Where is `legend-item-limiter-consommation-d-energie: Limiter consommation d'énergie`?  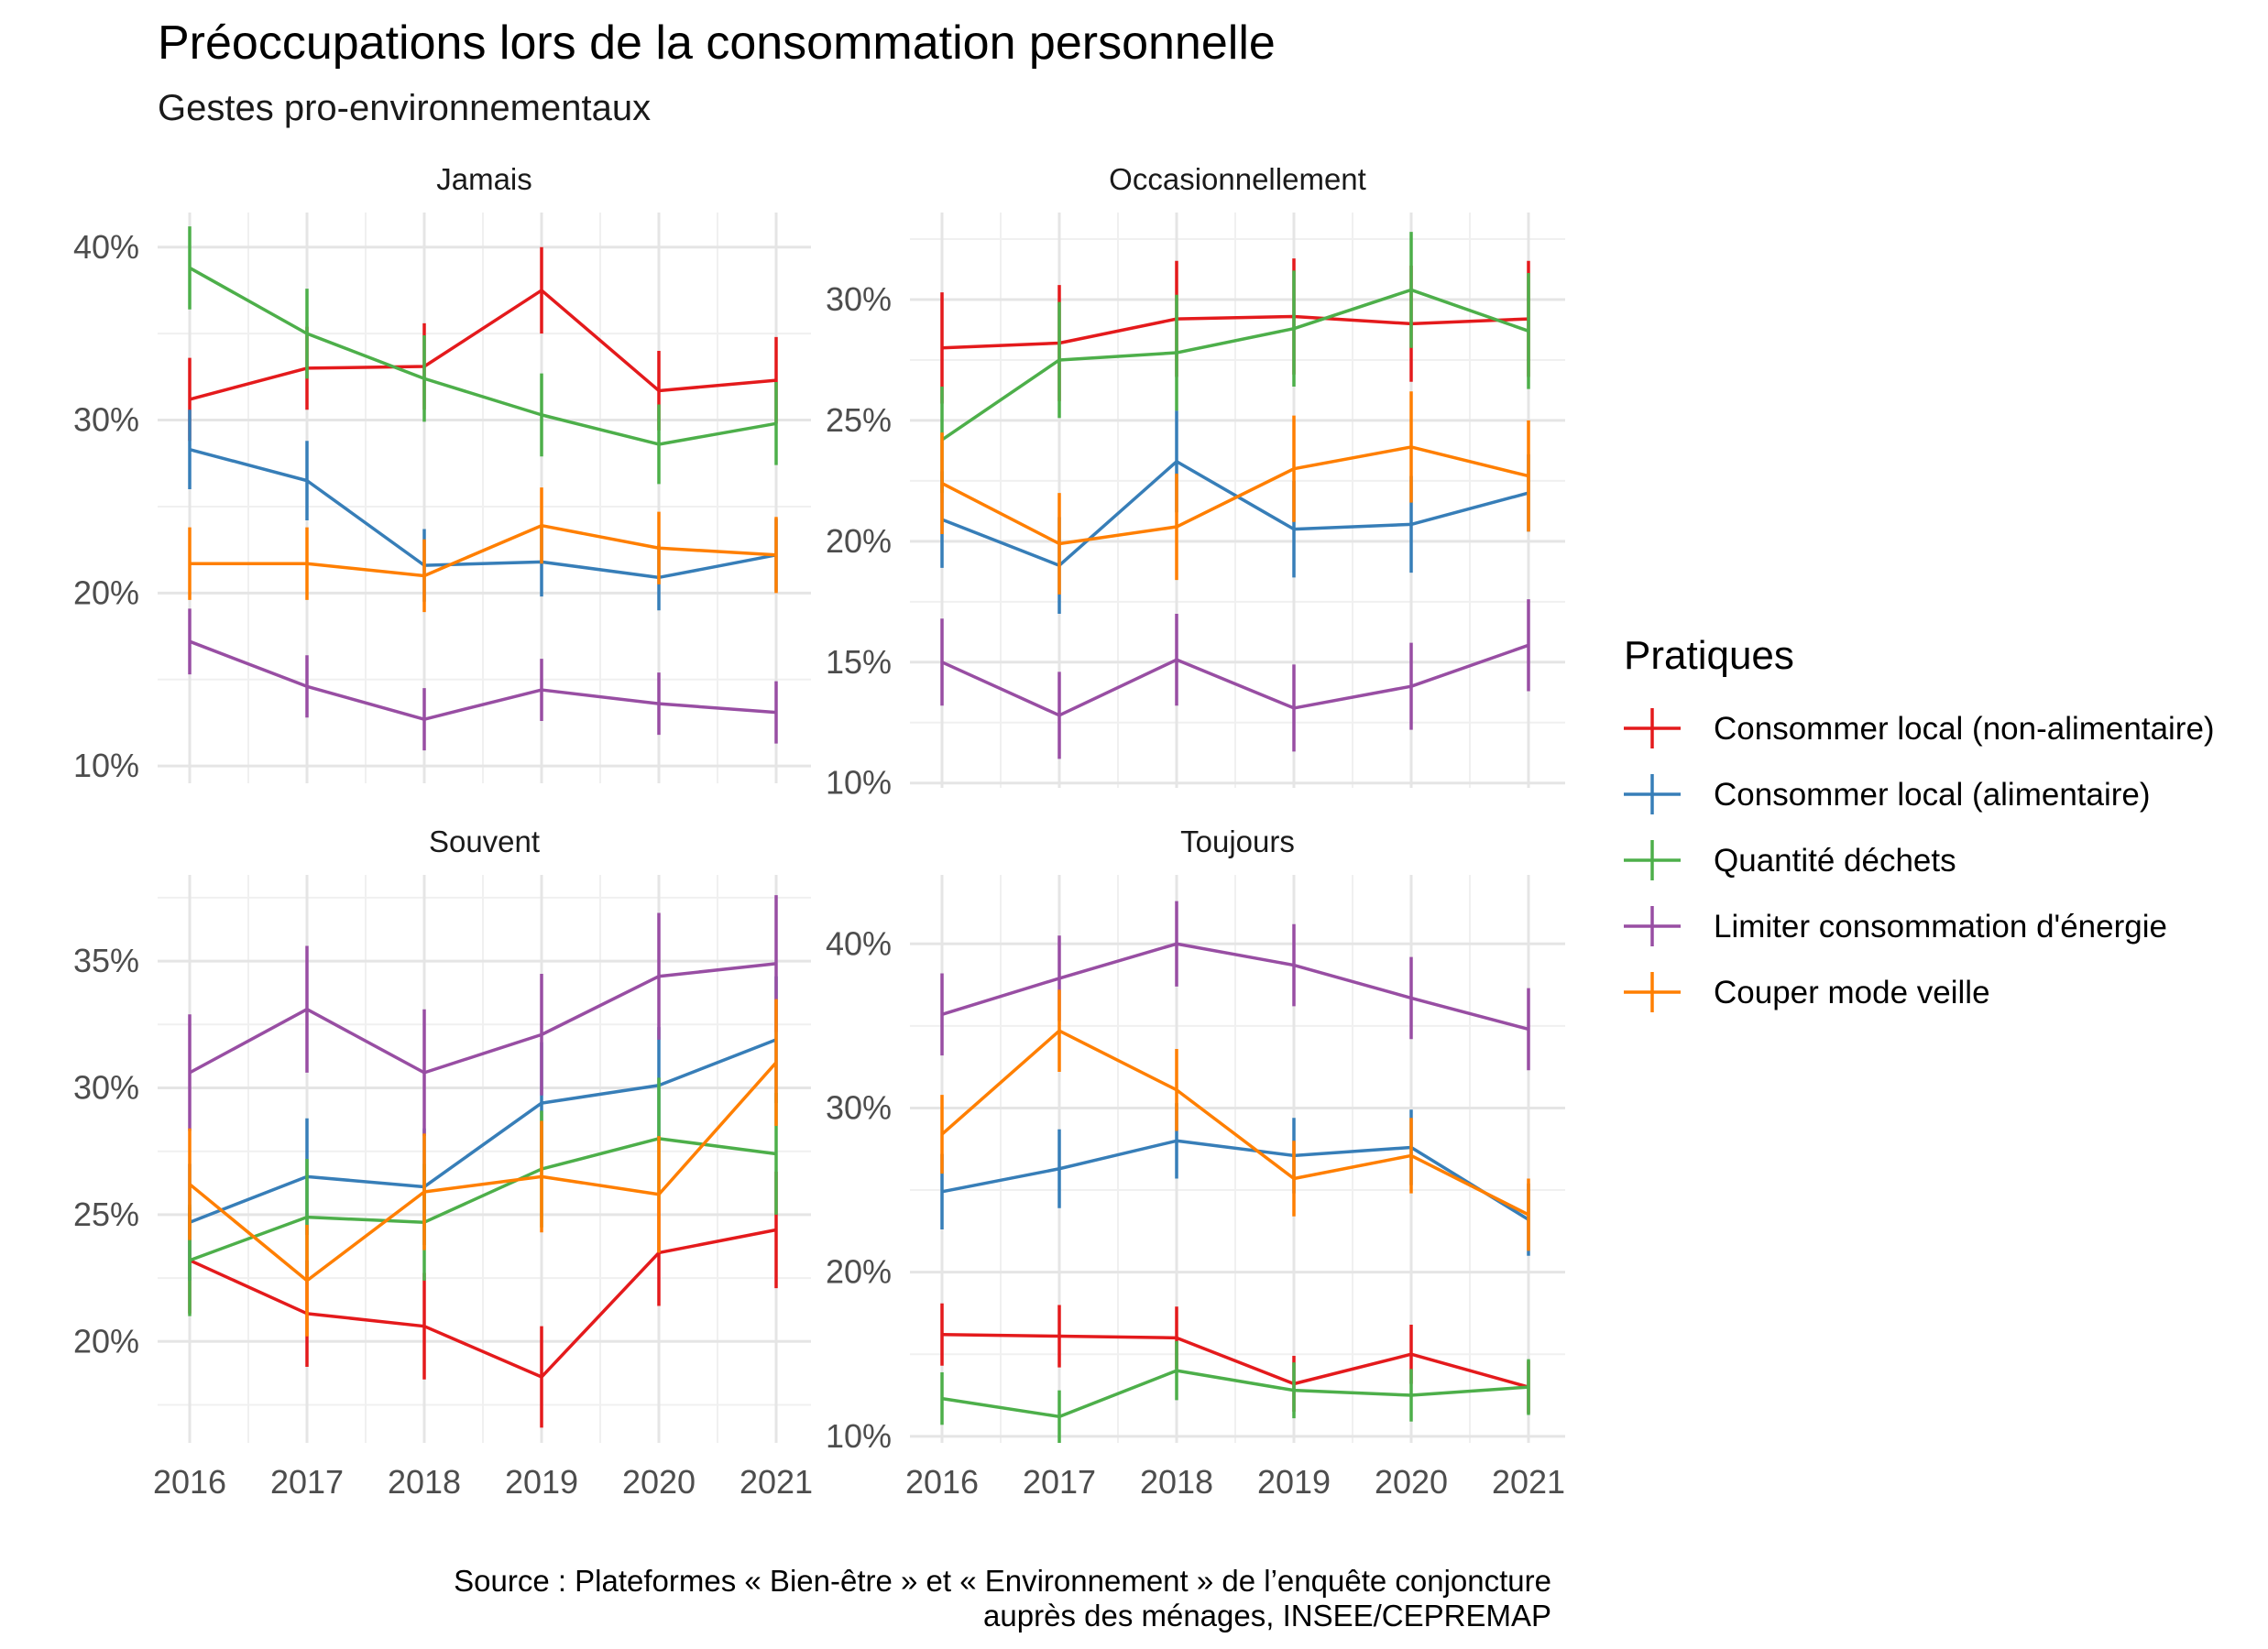 legend-item-limiter-consommation-d-energie: Limiter consommation d'énergie is located at coordinates (1895, 926).